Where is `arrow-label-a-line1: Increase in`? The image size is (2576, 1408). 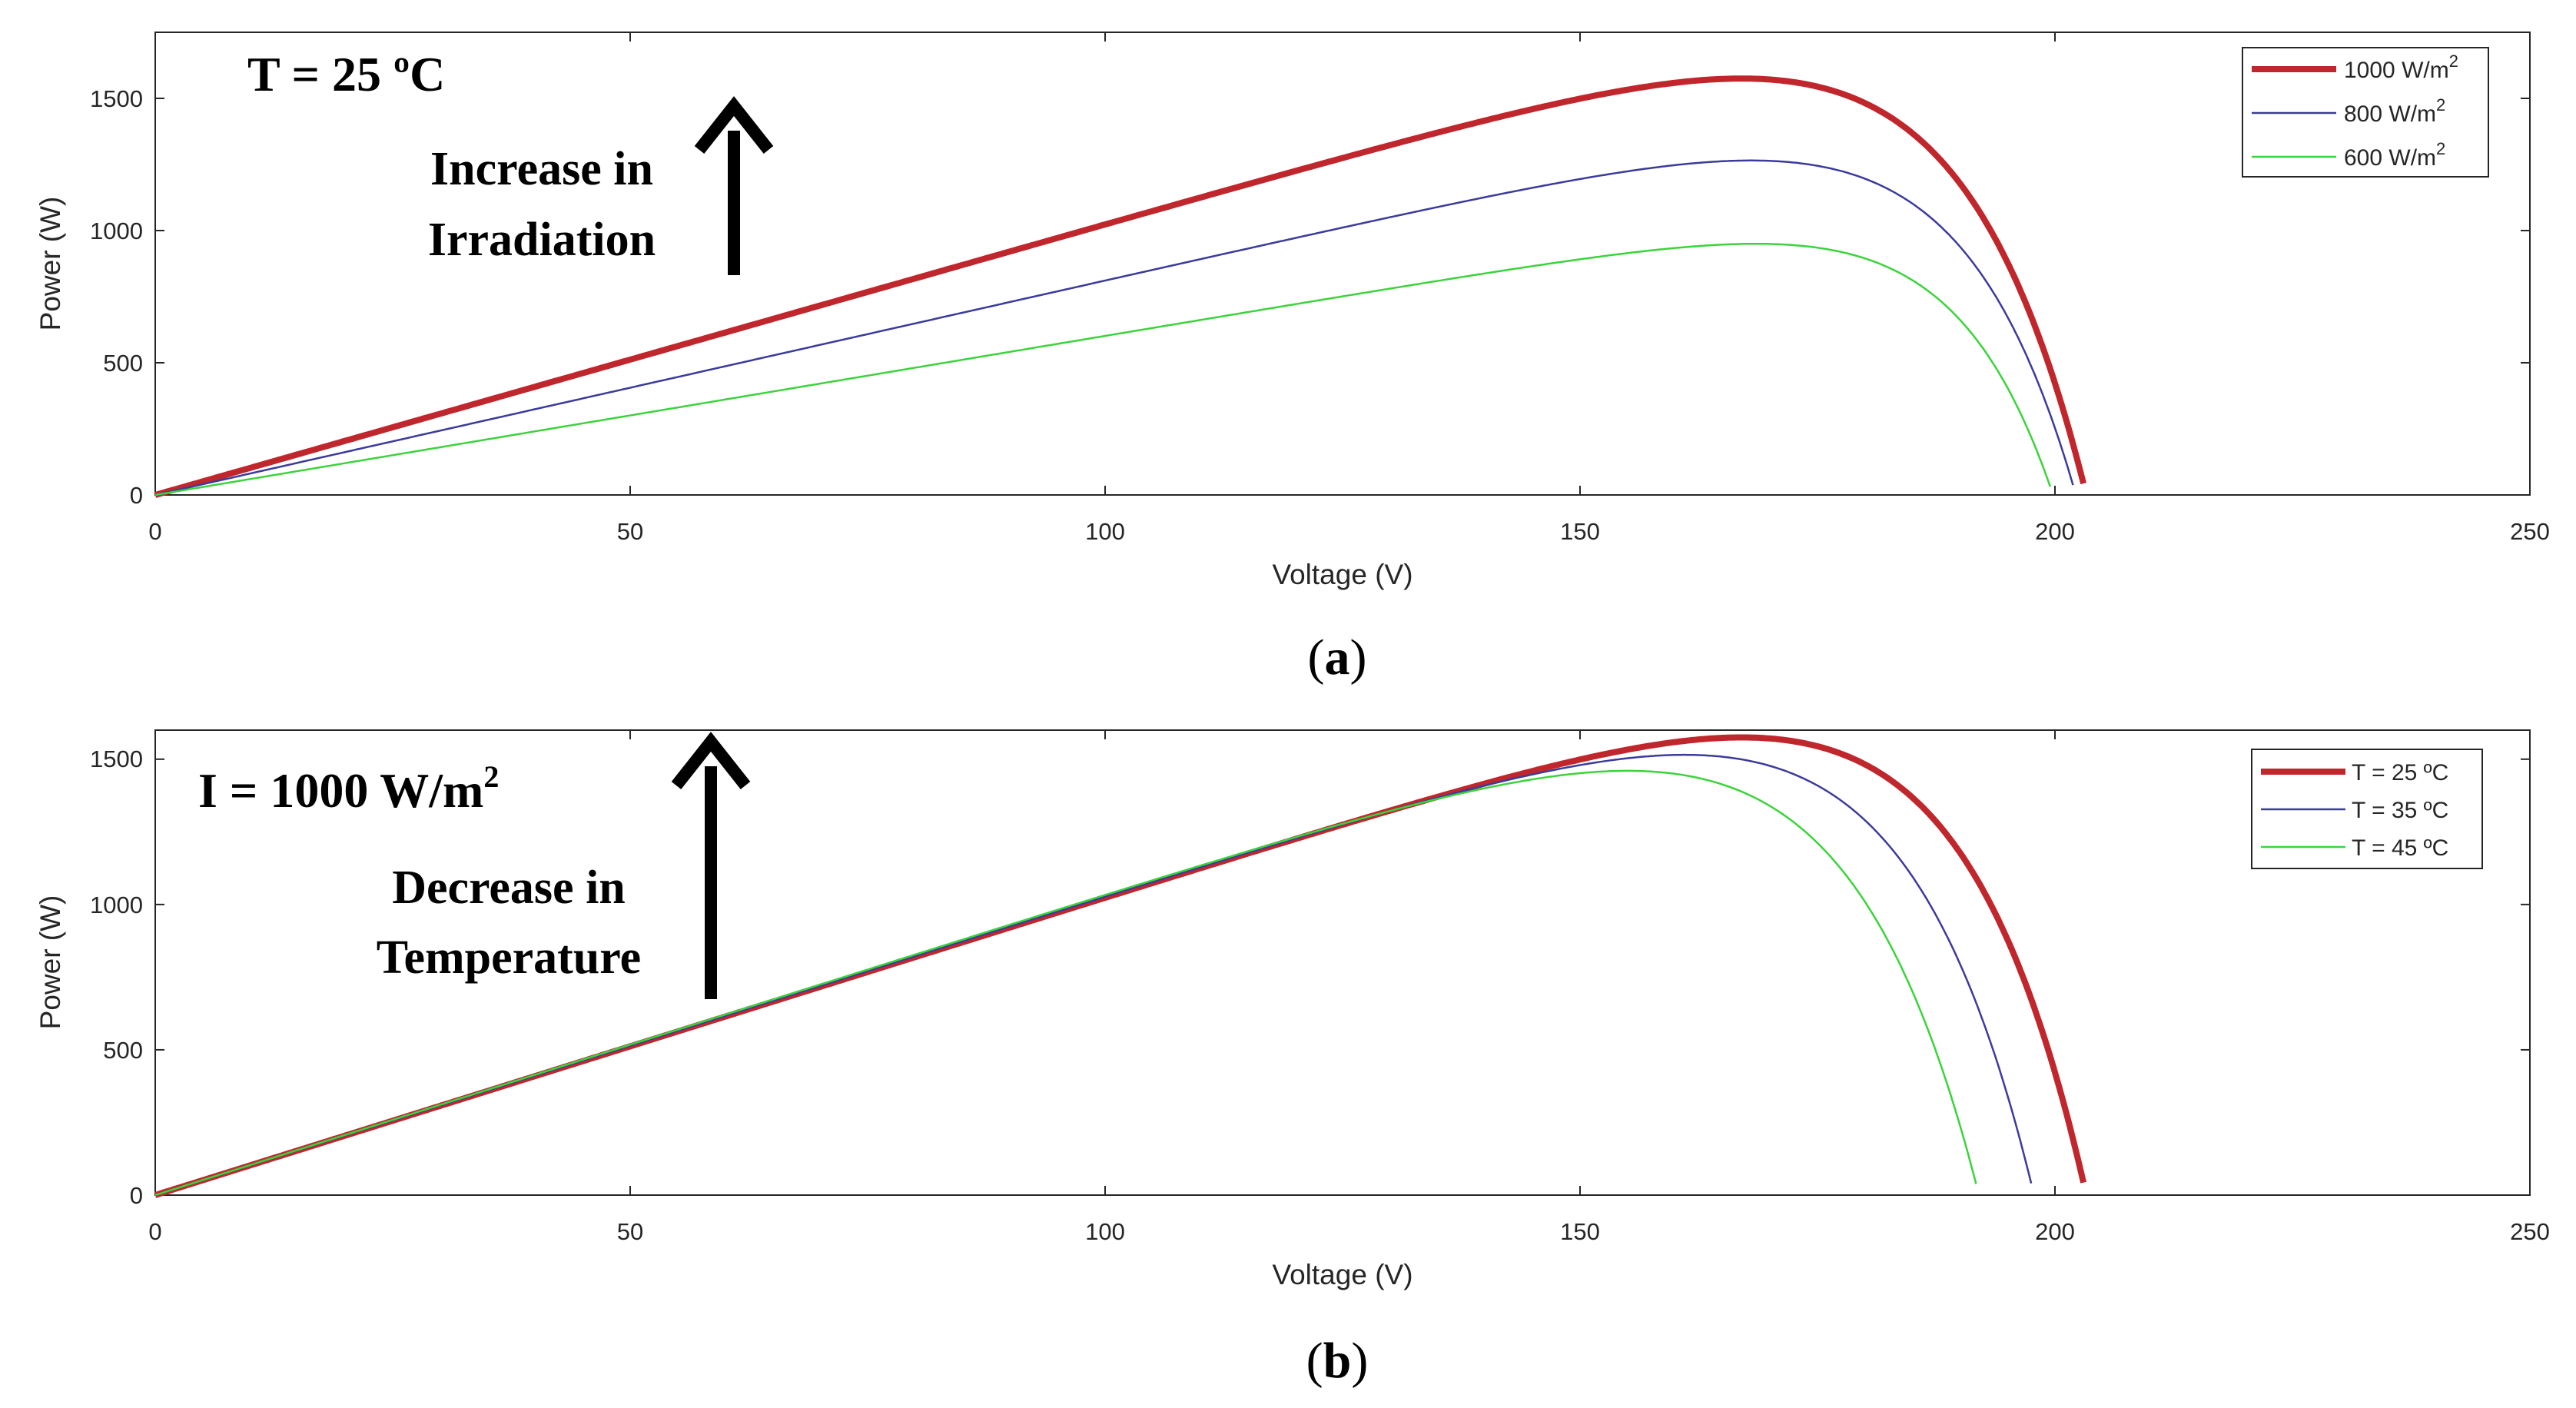
arrow-label-a-line1: Increase in is located at coordinates (541, 169).